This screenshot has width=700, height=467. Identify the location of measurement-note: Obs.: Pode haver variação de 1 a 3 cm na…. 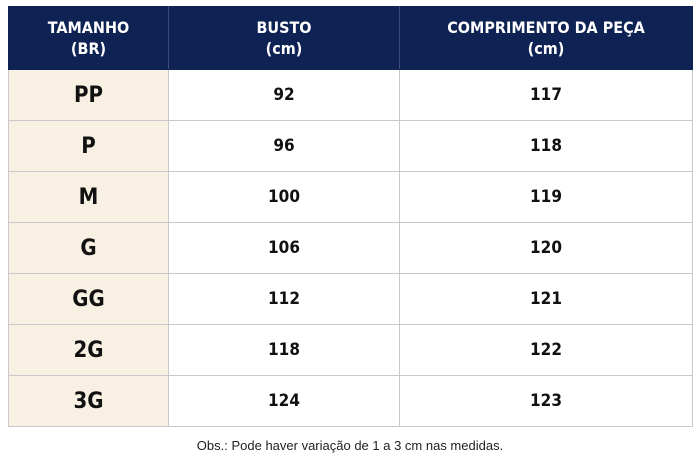
(350, 445).